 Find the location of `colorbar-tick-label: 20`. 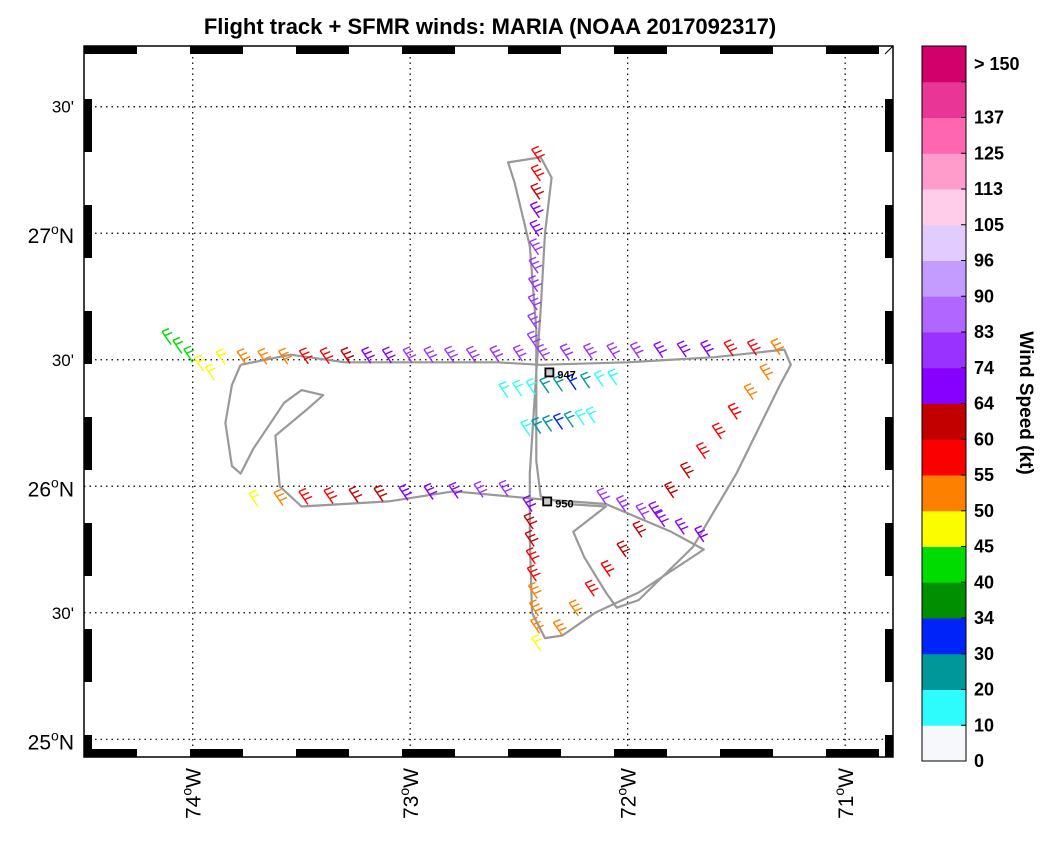

colorbar-tick-label: 20 is located at coordinates (984, 690).